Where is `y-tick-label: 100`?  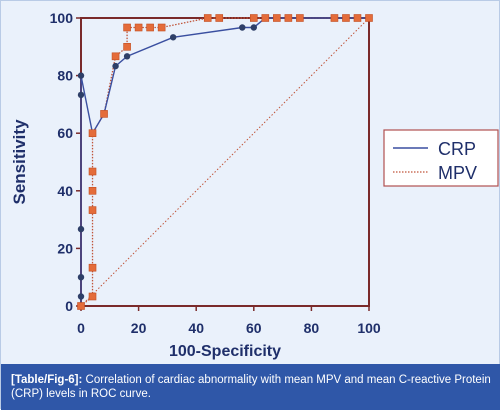
y-tick-label: 100 is located at coordinates (62, 18).